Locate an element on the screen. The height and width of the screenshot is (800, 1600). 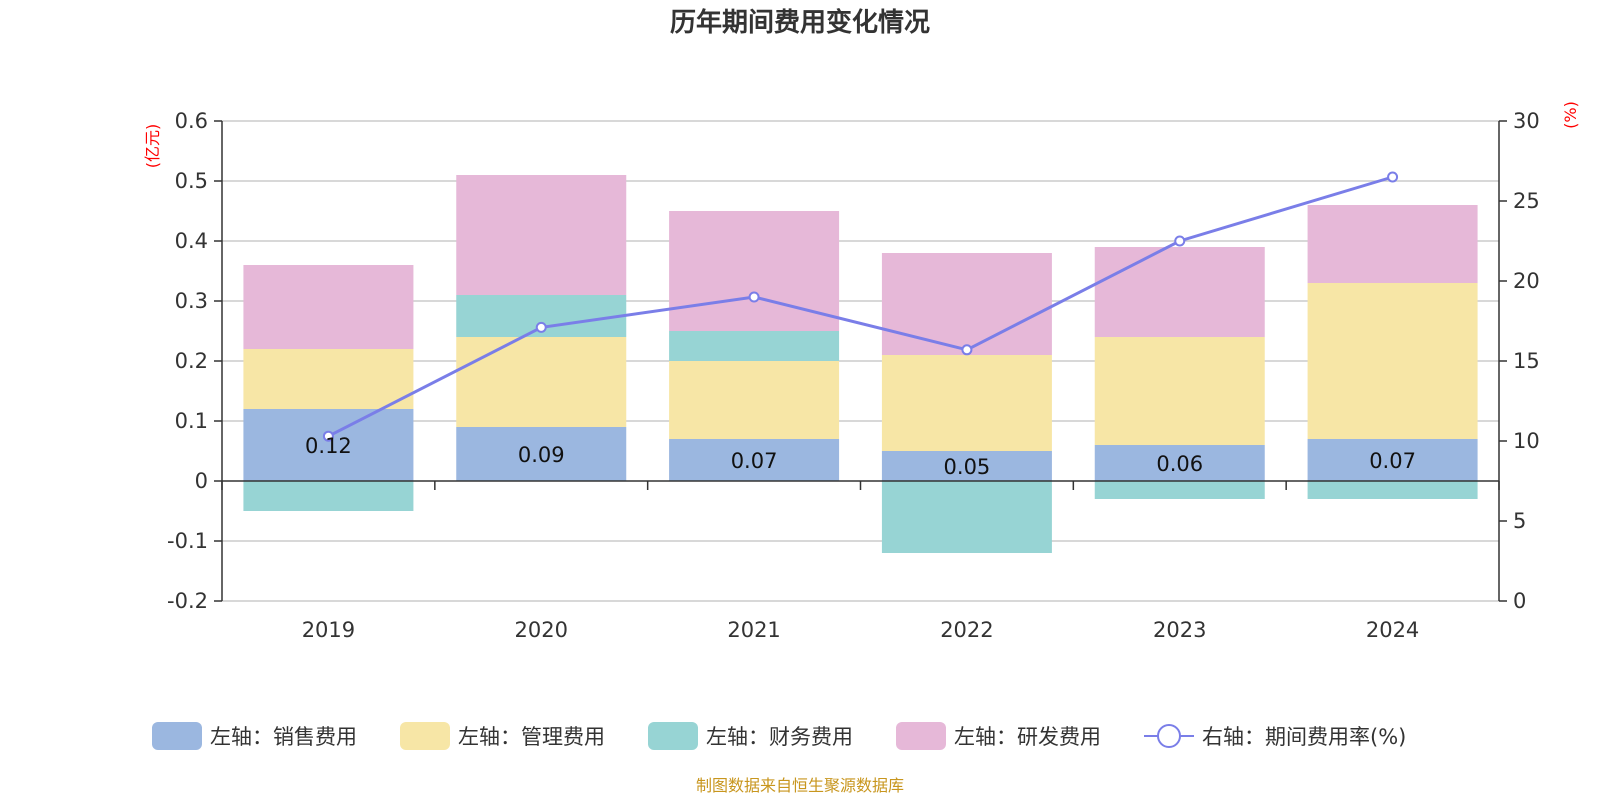
legend-swatch-财务费用 is located at coordinates (673, 736).